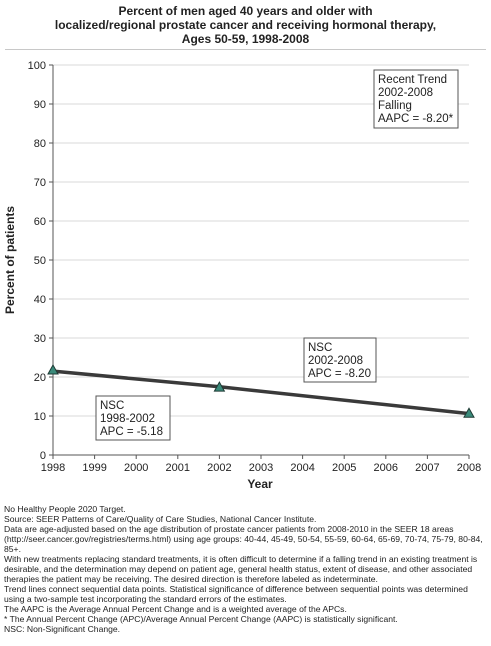 The height and width of the screenshot is (646, 491). What do you see at coordinates (127, 419) in the screenshot?
I see `annotation-text: 1998-2002` at bounding box center [127, 419].